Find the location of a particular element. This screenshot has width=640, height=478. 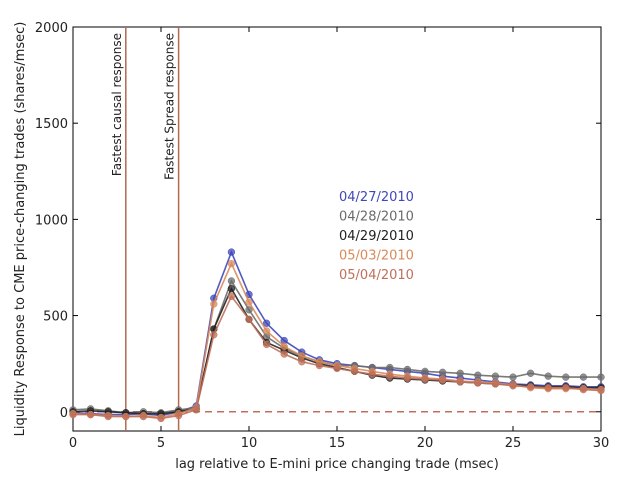

x-tick-label: 15 is located at coordinates (337, 443).